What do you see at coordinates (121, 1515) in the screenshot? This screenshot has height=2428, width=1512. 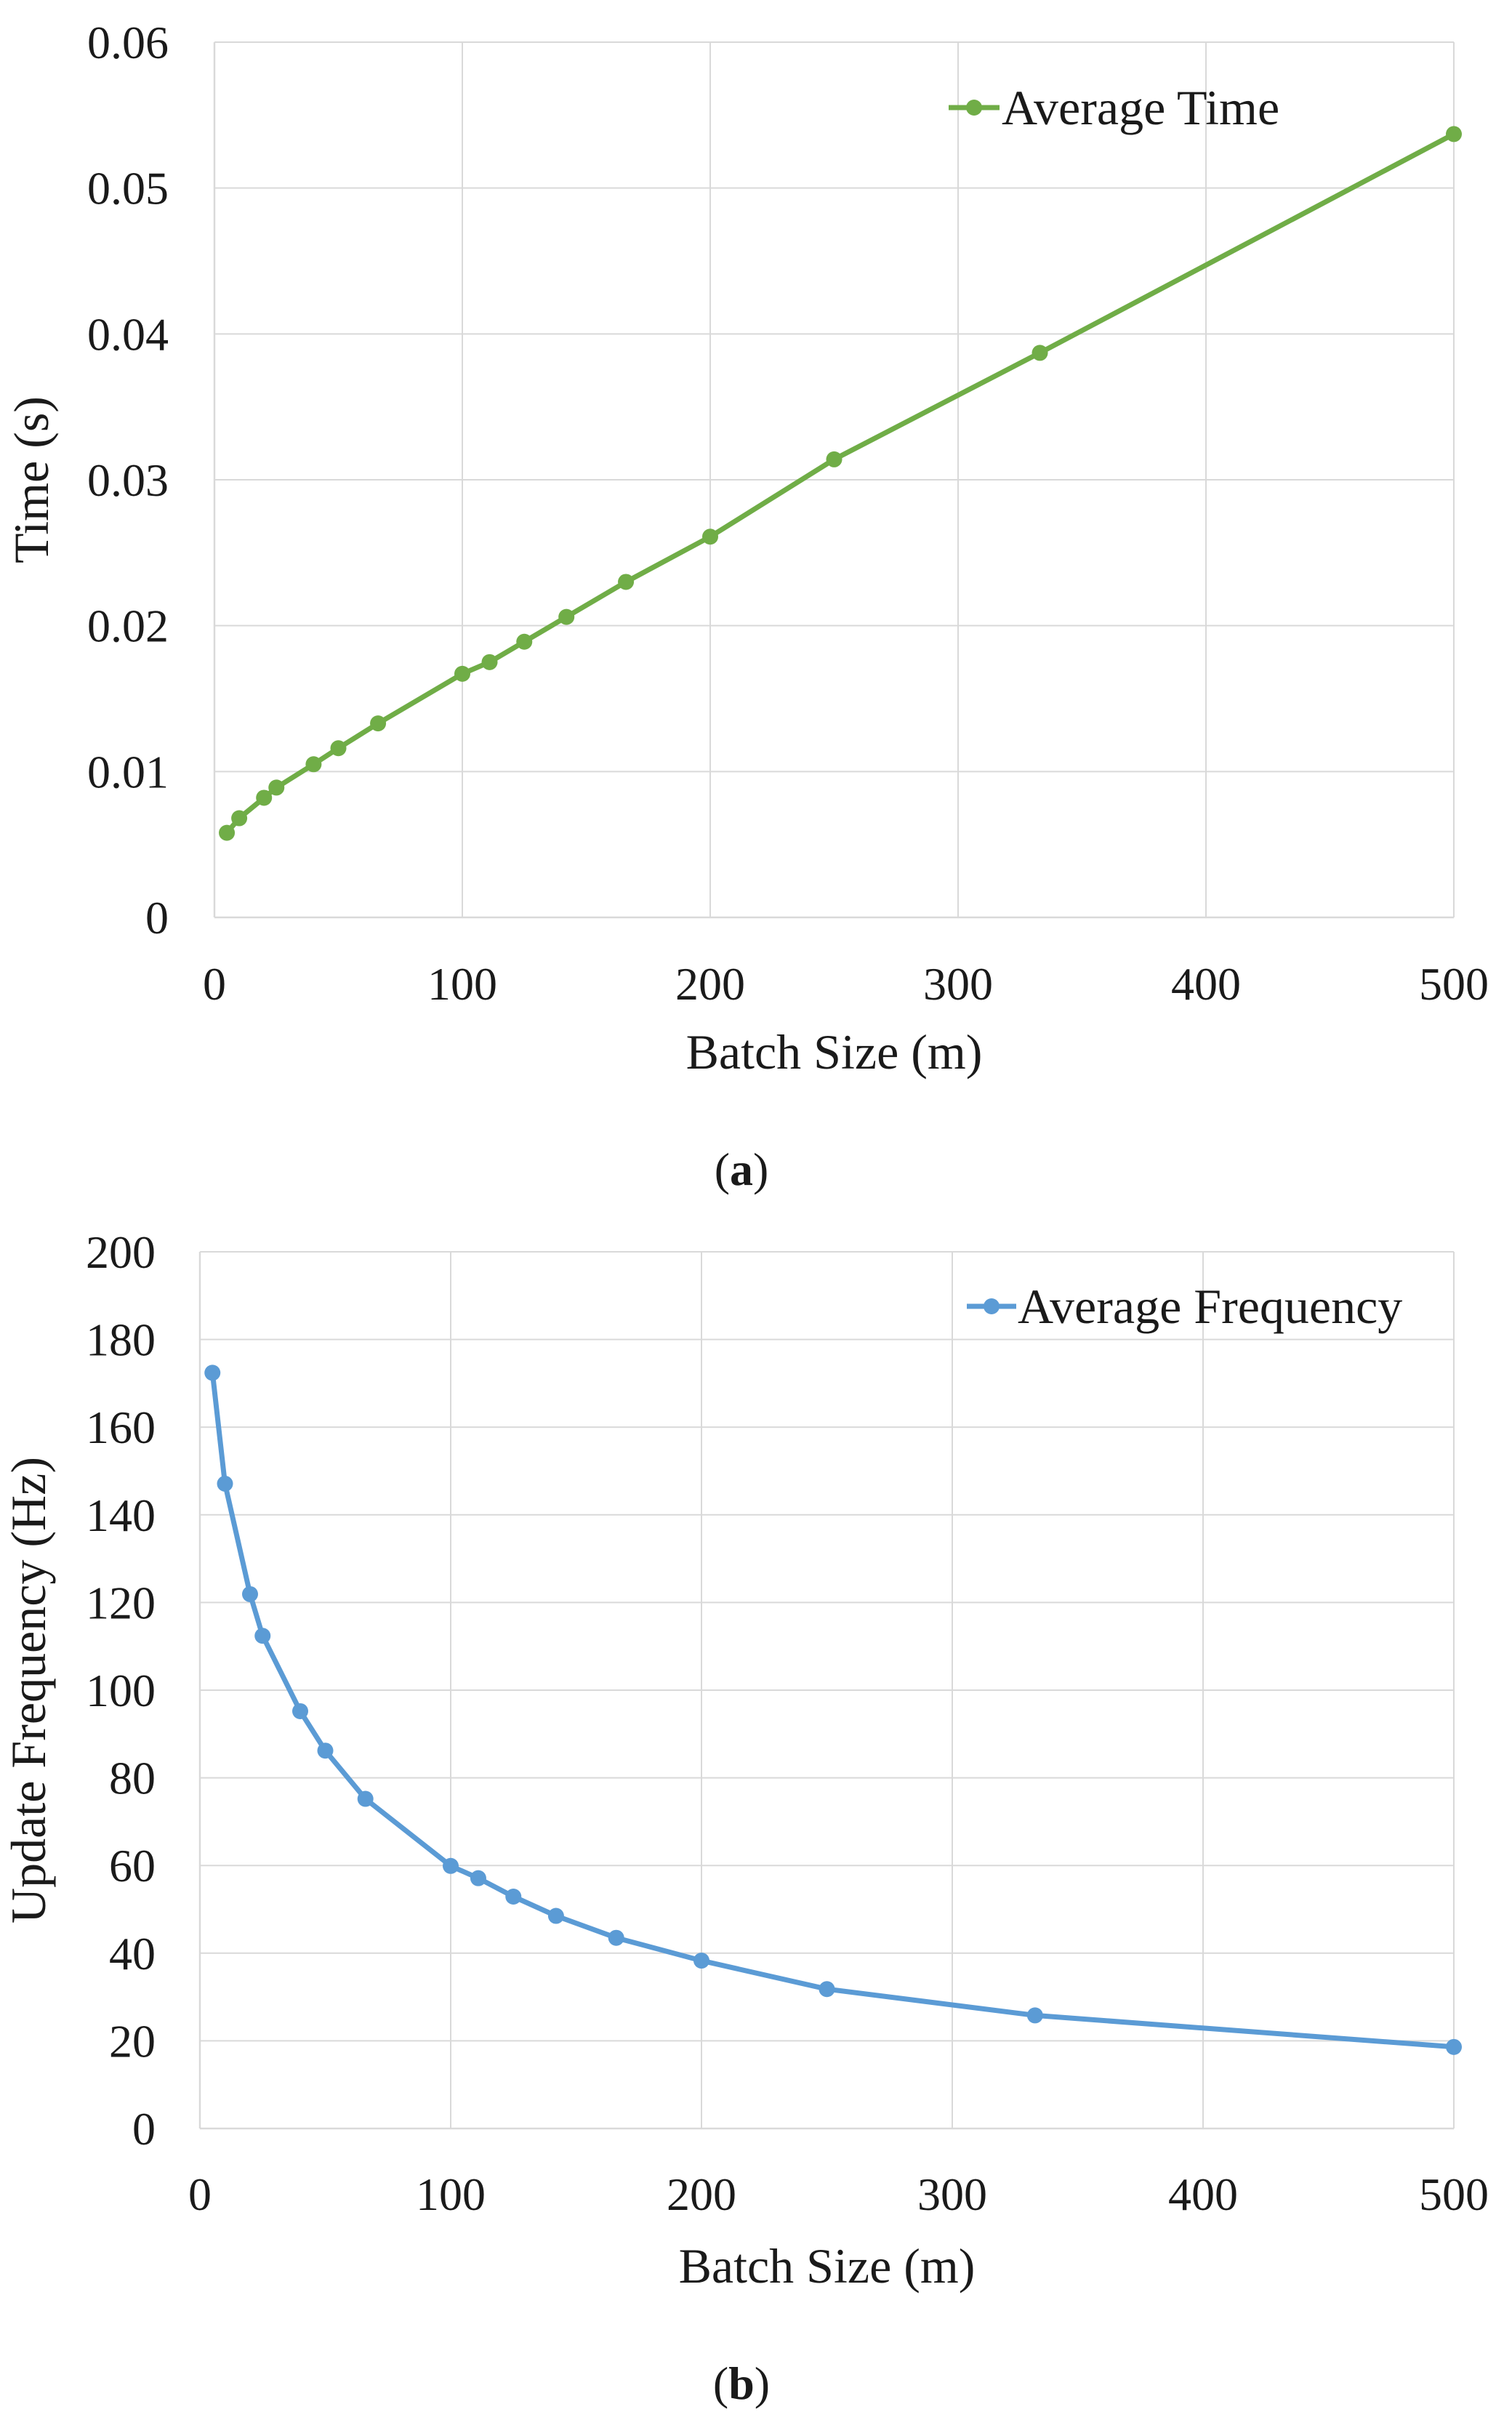 I see `chart-b-y-tick-label: 140` at bounding box center [121, 1515].